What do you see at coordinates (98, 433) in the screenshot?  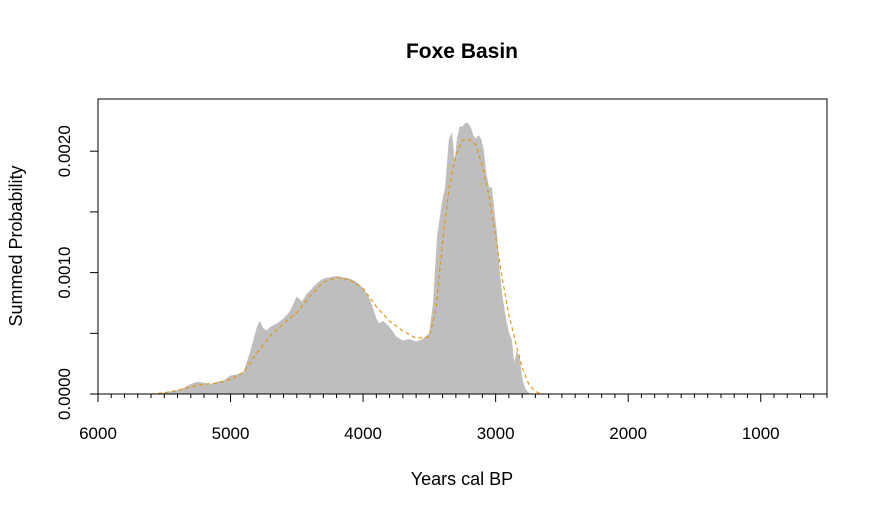 I see `x-tick-label: 6000` at bounding box center [98, 433].